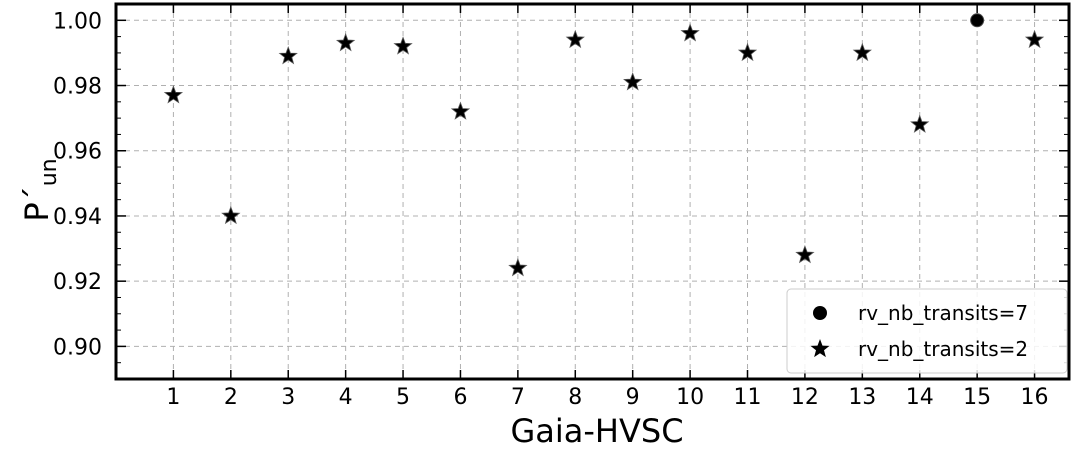 The height and width of the screenshot is (449, 1072). I want to click on legend-label-series-2: rv_nb_transits=2, so click(943, 349).